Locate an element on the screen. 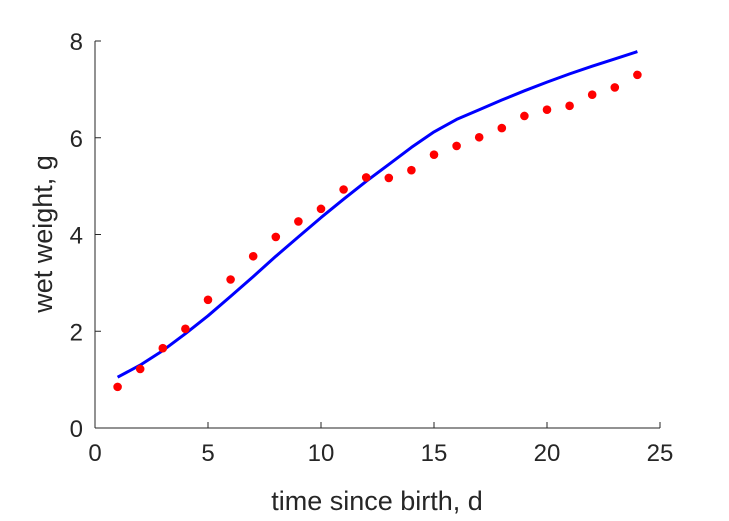 Image resolution: width=729 pixels, height=521 pixels. x-tick-label: 25 is located at coordinates (660, 453).